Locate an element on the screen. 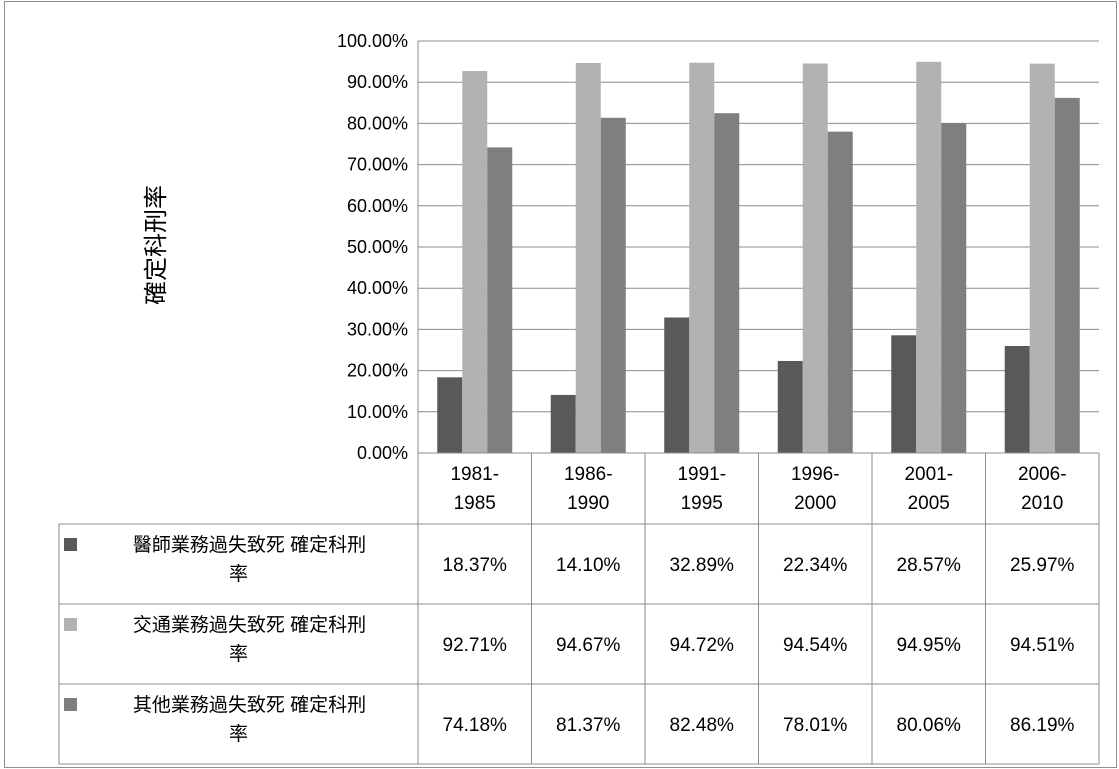  legend-entry: 醫師業務過失致死 確定科刑 is located at coordinates (249, 545).